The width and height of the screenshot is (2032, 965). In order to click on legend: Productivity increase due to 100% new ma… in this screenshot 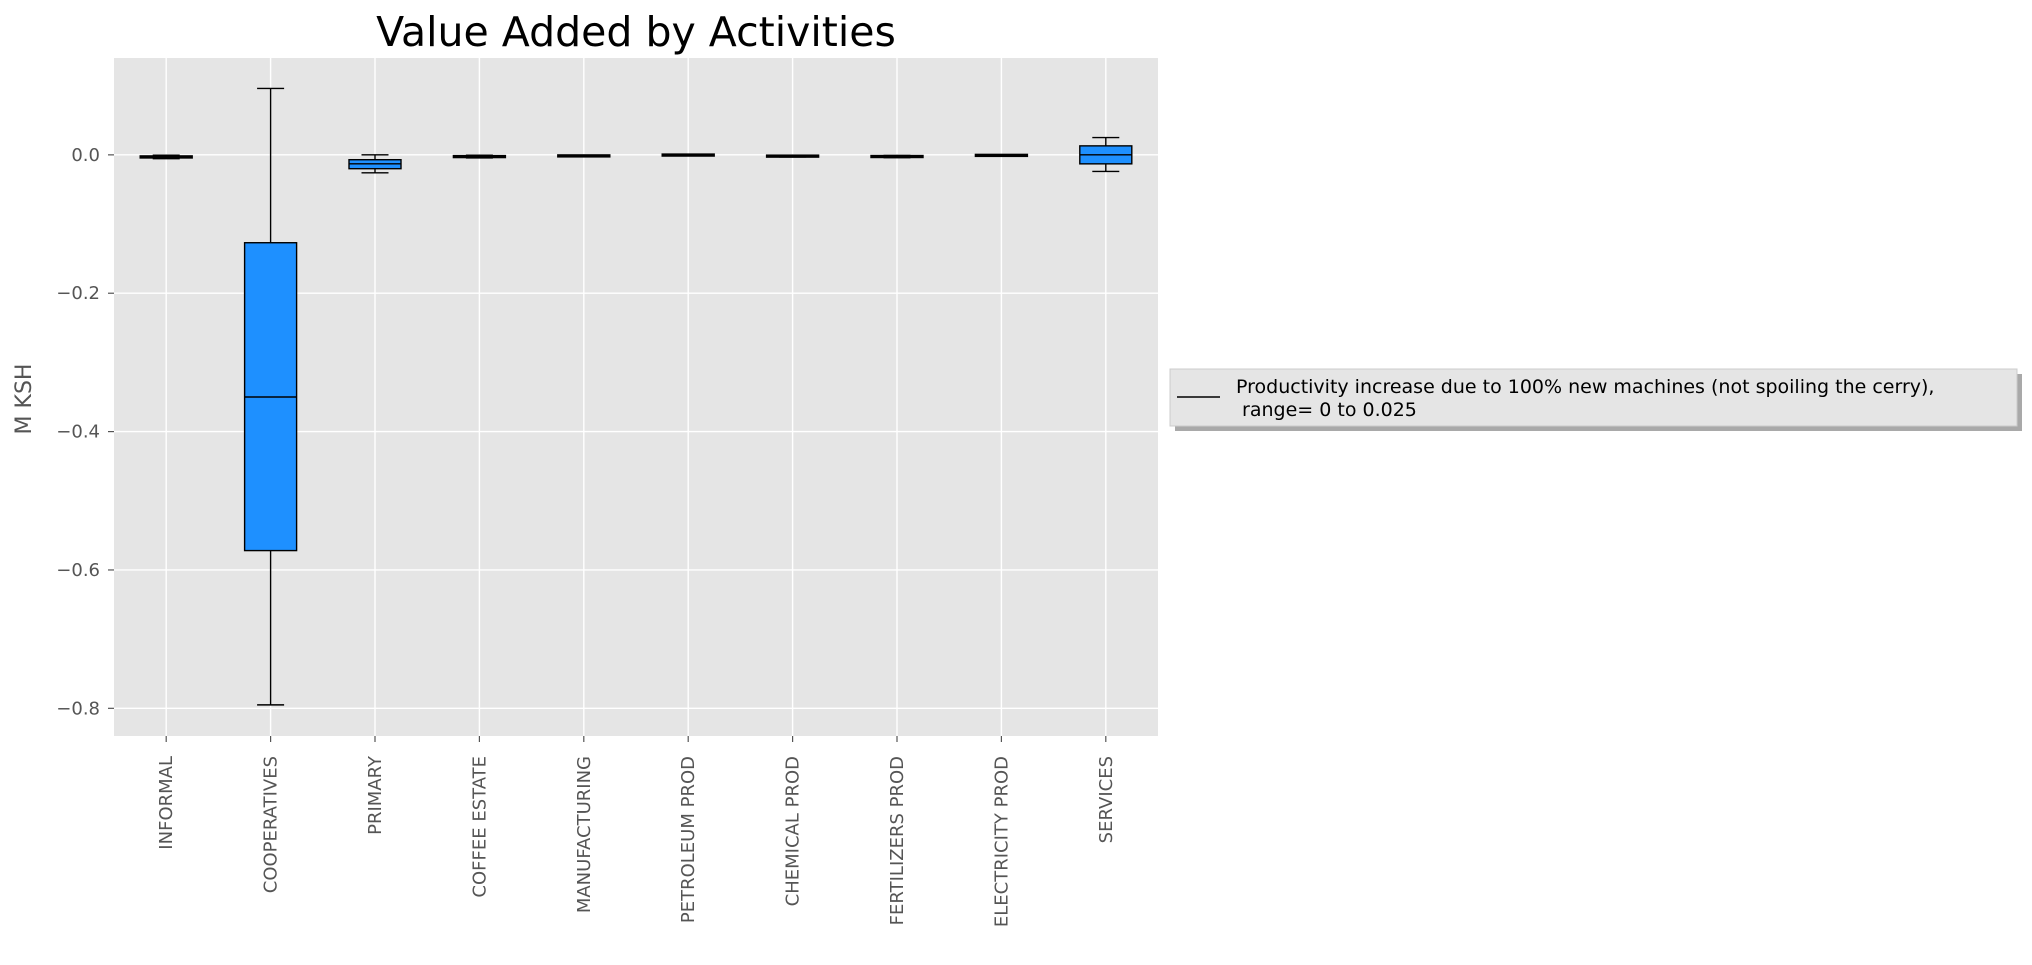, I will do `click(1595, 399)`.